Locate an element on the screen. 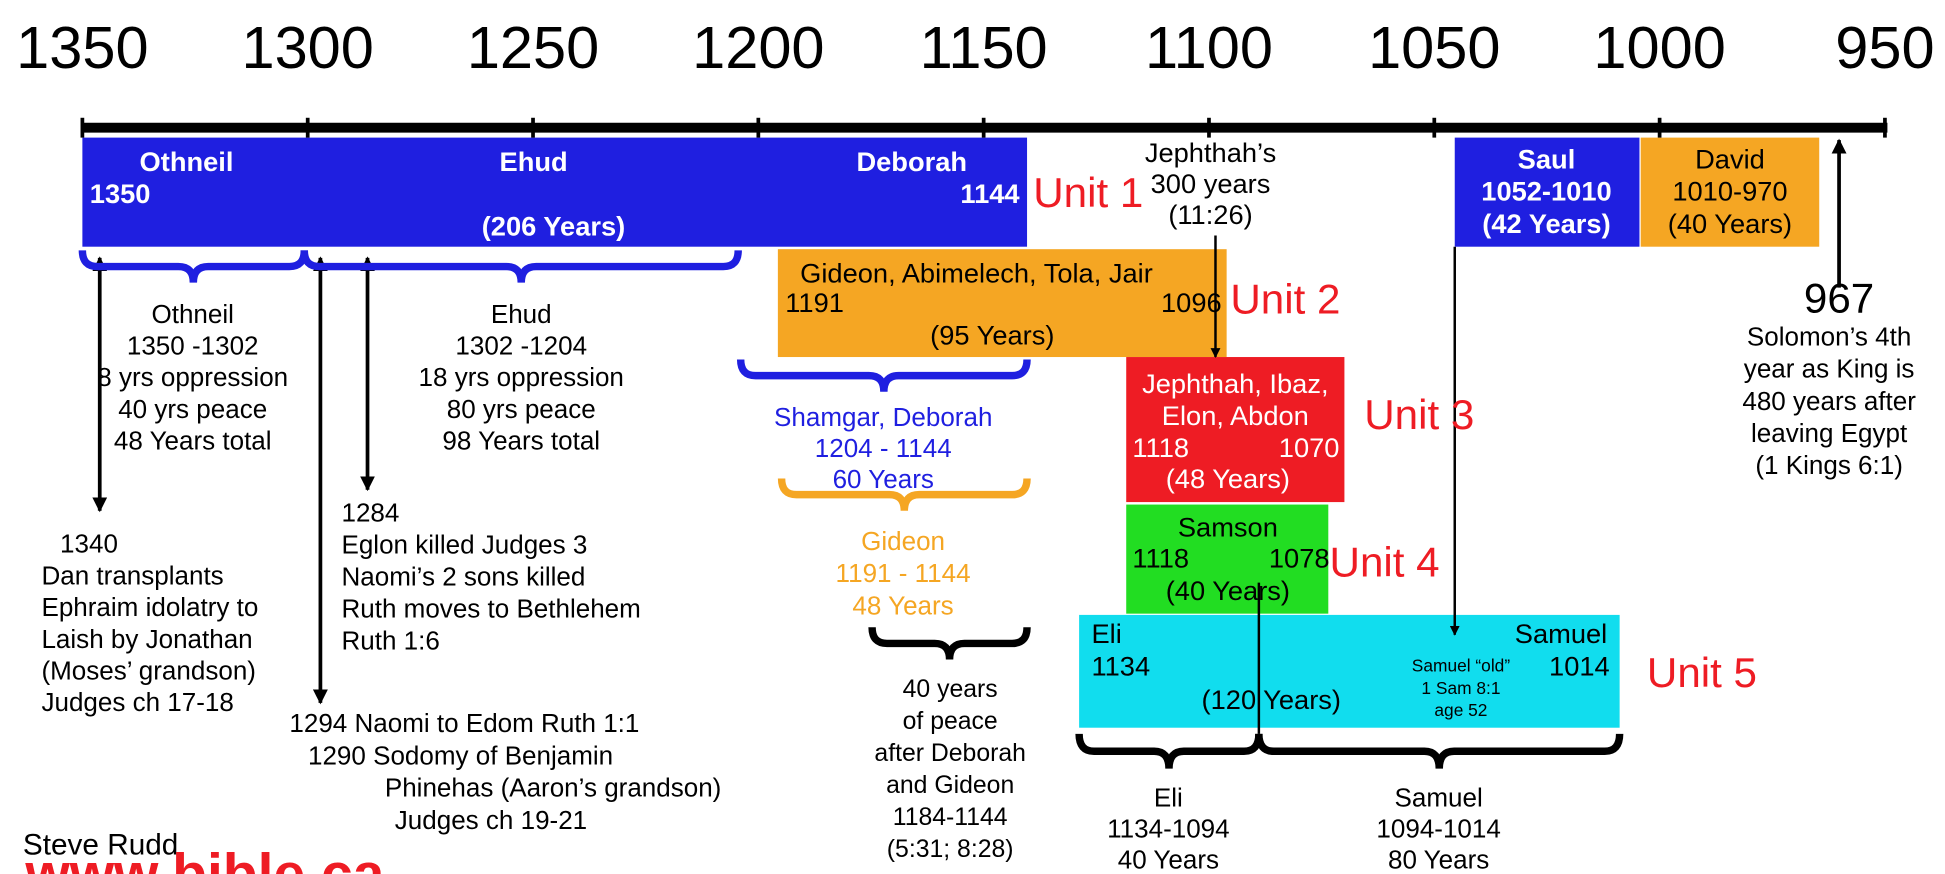  label: 1134-1094 is located at coordinates (1168, 828).